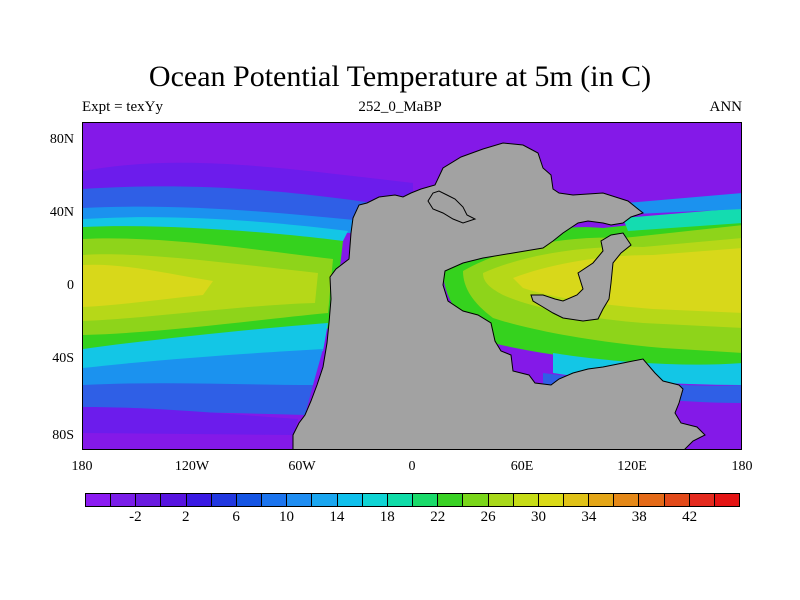 Image resolution: width=800 pixels, height=600 pixels. Describe the element at coordinates (205, 347) in the screenshot. I see `field-cyan-s` at that location.